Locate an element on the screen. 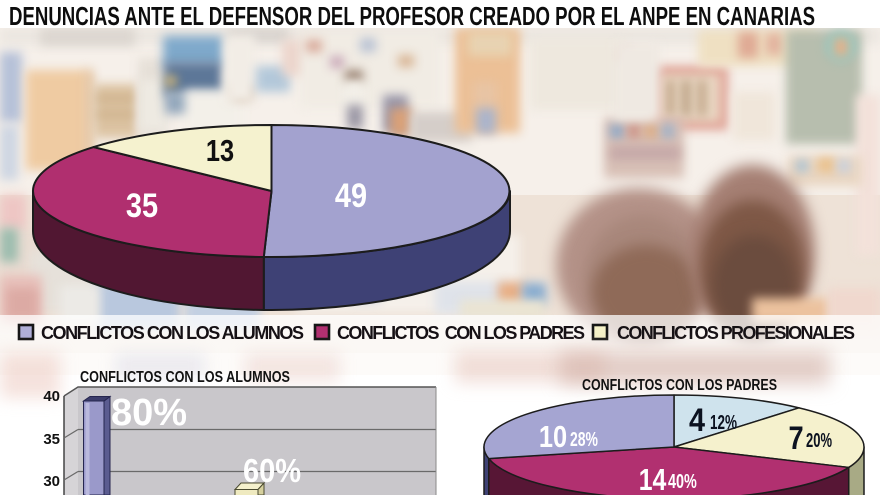 The image size is (880, 495). svg-text: 4 is located at coordinates (697, 421).